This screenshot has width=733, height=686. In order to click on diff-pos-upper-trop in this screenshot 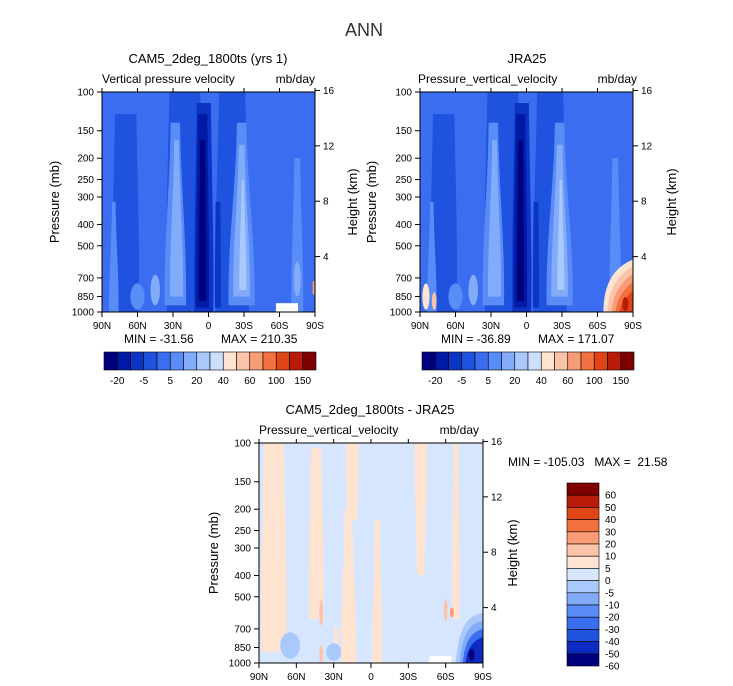, I will do `click(352, 481)`.